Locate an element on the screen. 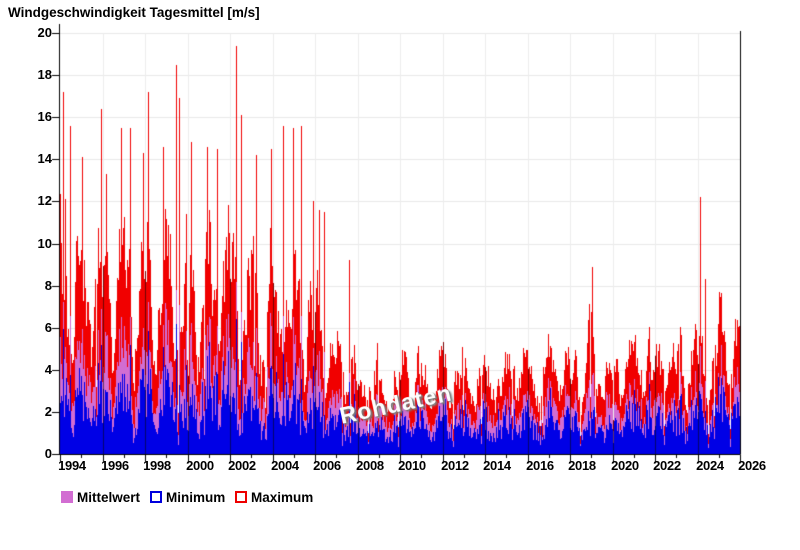 The width and height of the screenshot is (800, 550). x-tick-label: 2006 is located at coordinates (327, 465).